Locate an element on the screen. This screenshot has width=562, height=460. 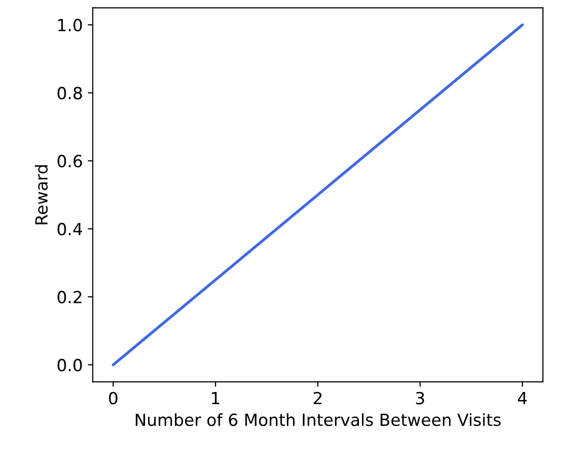
y-axis-title: Reward is located at coordinates (41, 194).